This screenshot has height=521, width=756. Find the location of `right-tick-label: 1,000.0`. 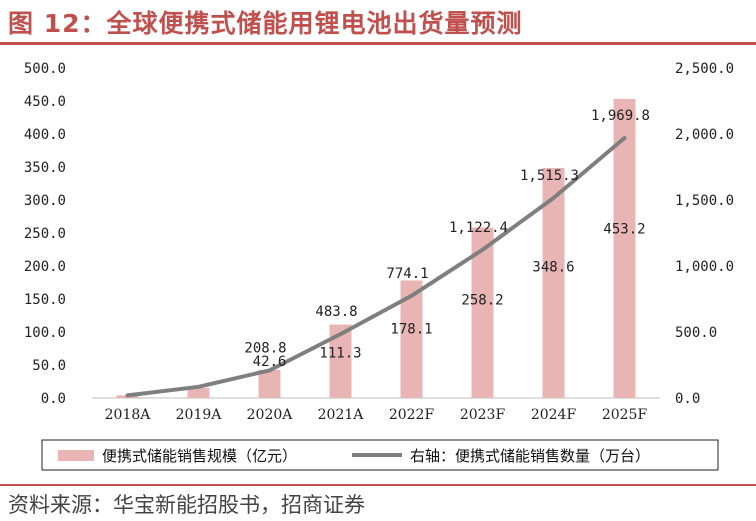

right-tick-label: 1,000.0 is located at coordinates (704, 267).